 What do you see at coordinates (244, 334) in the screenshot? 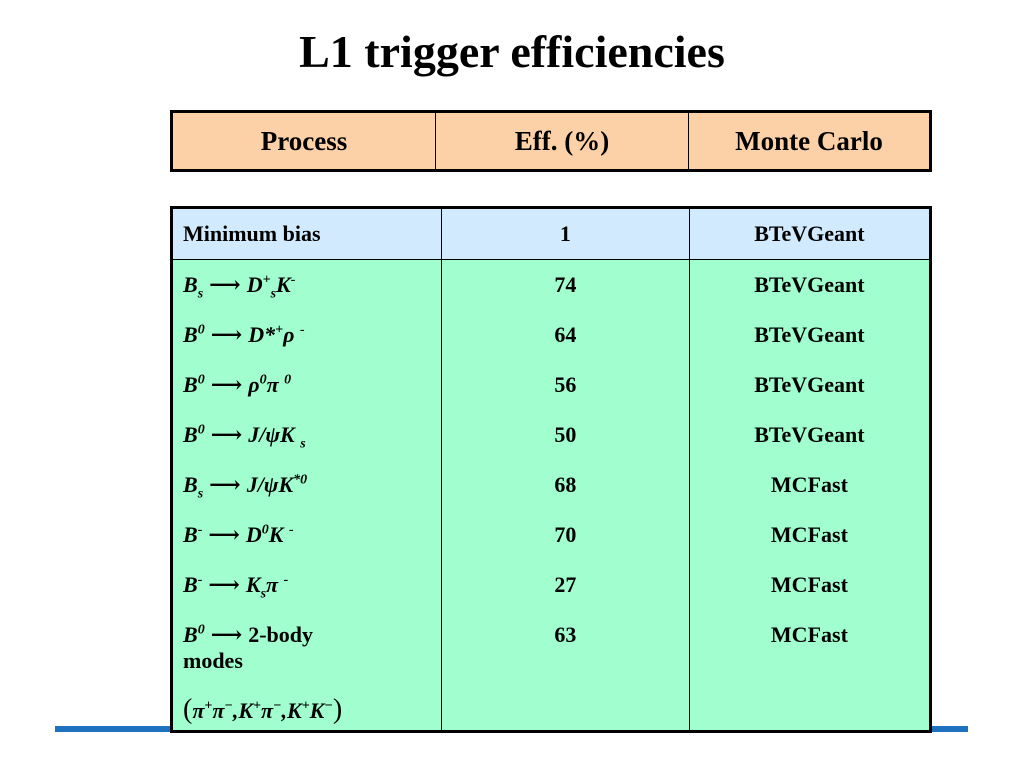
I see `process-formula: B0 ⟶ D*+ρ -` at bounding box center [244, 334].